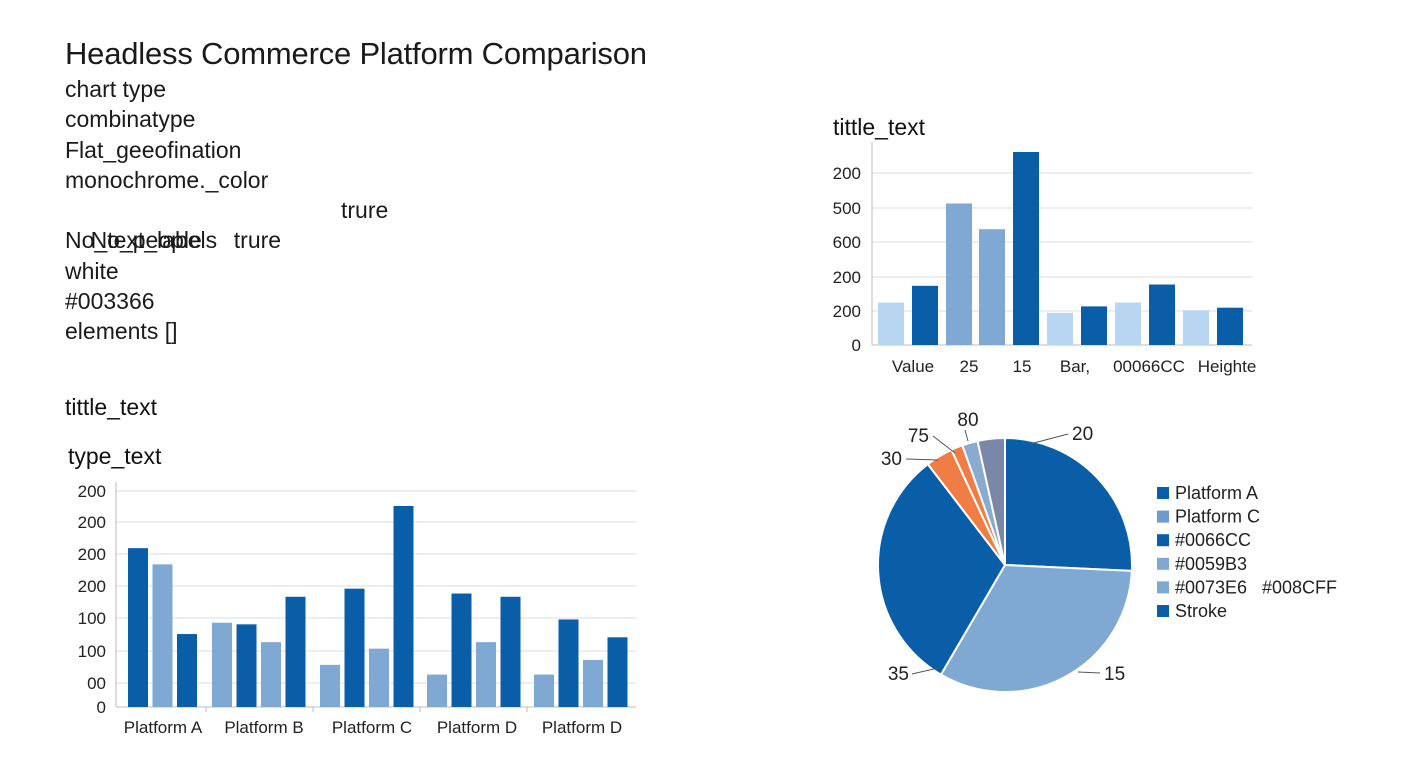 This screenshot has width=1408, height=768. Describe the element at coordinates (891, 459) in the screenshot. I see `slice-label: 30` at that location.